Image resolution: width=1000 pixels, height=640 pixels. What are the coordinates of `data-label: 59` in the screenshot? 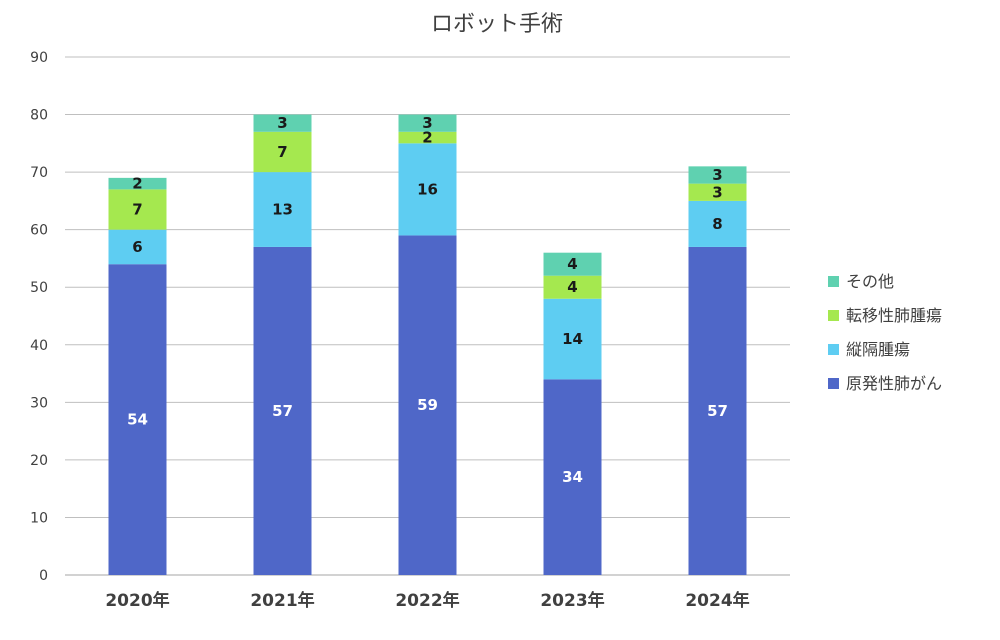 It's located at (427, 405).